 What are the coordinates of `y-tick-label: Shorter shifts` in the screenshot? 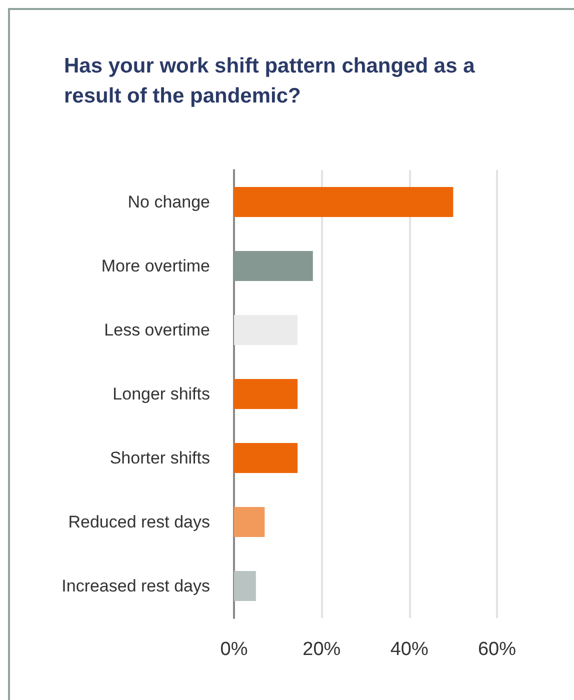 It's located at (160, 458).